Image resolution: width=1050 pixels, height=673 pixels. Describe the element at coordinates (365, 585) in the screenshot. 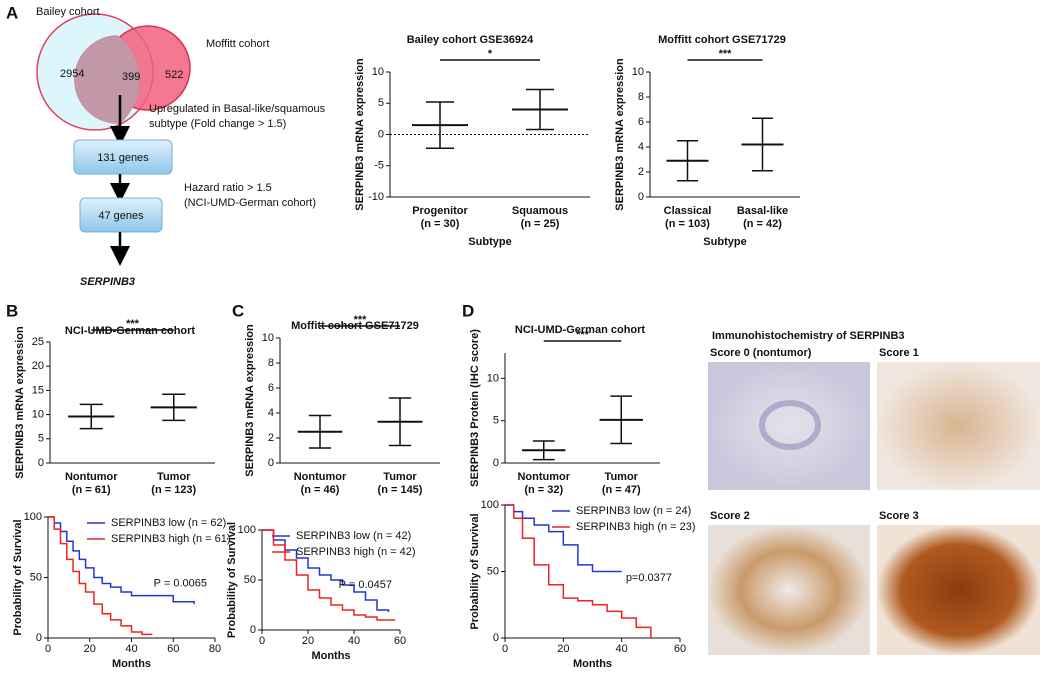

I see `annotation: P = 0.0457` at that location.